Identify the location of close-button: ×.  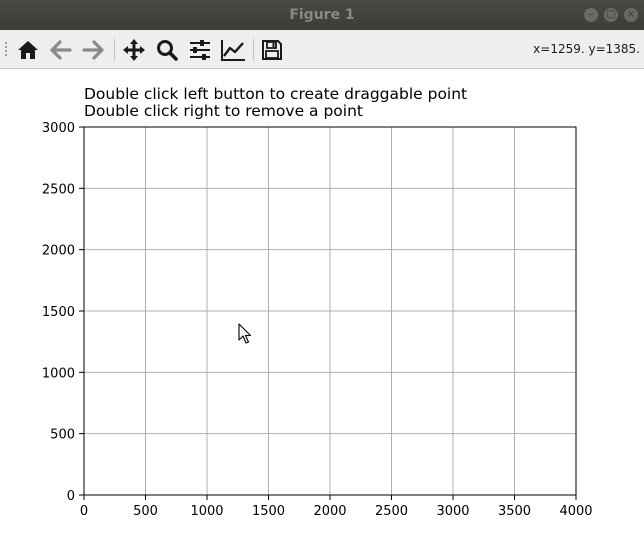
(631, 15).